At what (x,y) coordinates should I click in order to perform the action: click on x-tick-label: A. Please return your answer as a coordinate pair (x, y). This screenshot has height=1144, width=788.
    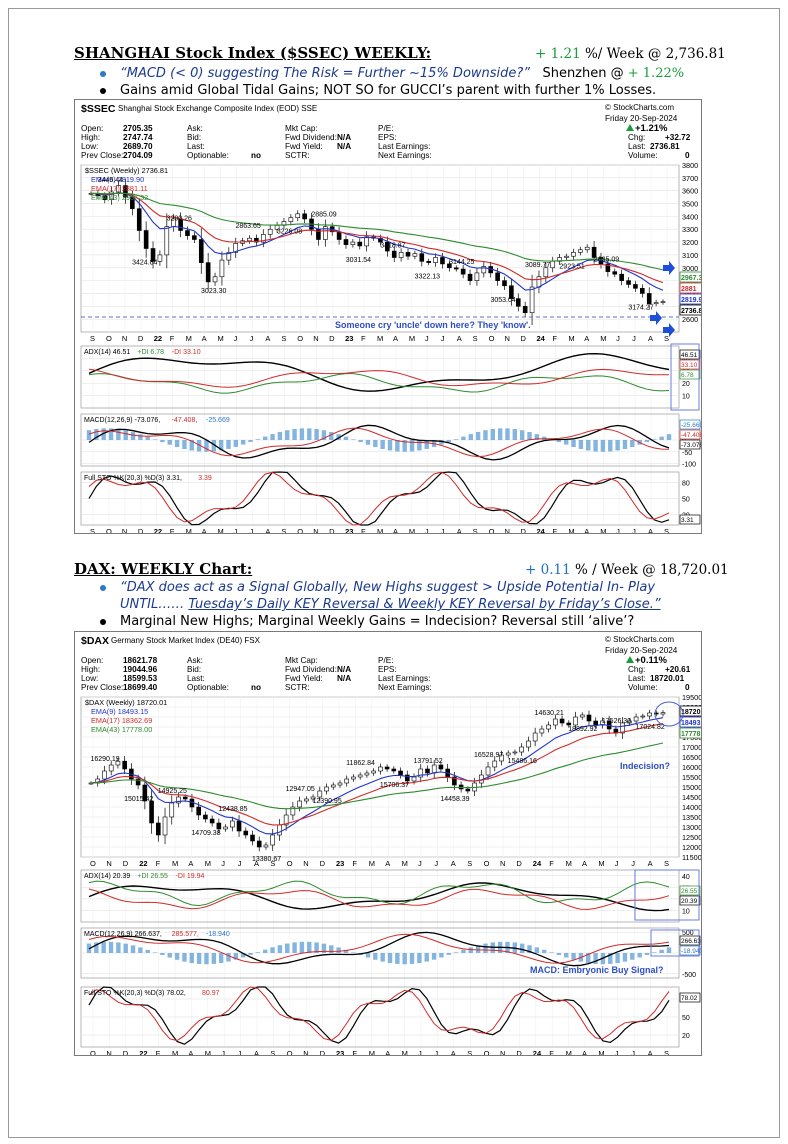
    Looking at the image, I should click on (650, 338).